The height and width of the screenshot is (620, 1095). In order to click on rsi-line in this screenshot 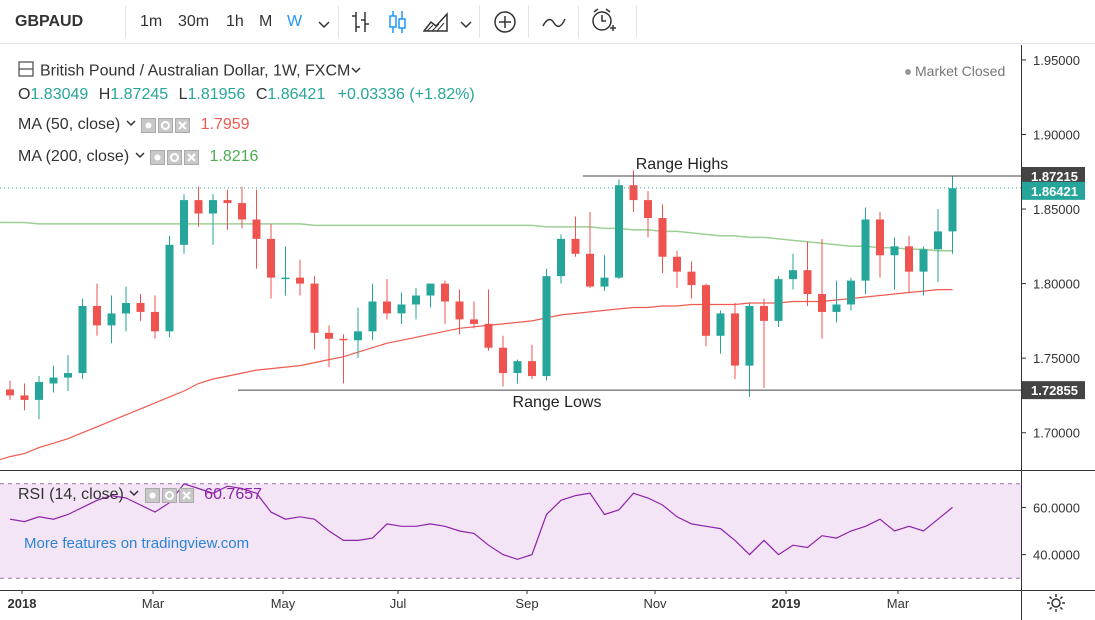, I will do `click(481, 521)`.